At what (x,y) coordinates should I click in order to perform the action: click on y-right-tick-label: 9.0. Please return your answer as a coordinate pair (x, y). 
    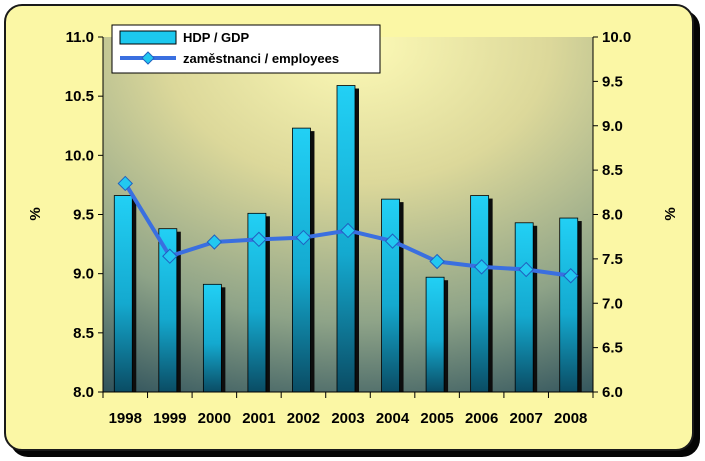
    Looking at the image, I should click on (612, 126).